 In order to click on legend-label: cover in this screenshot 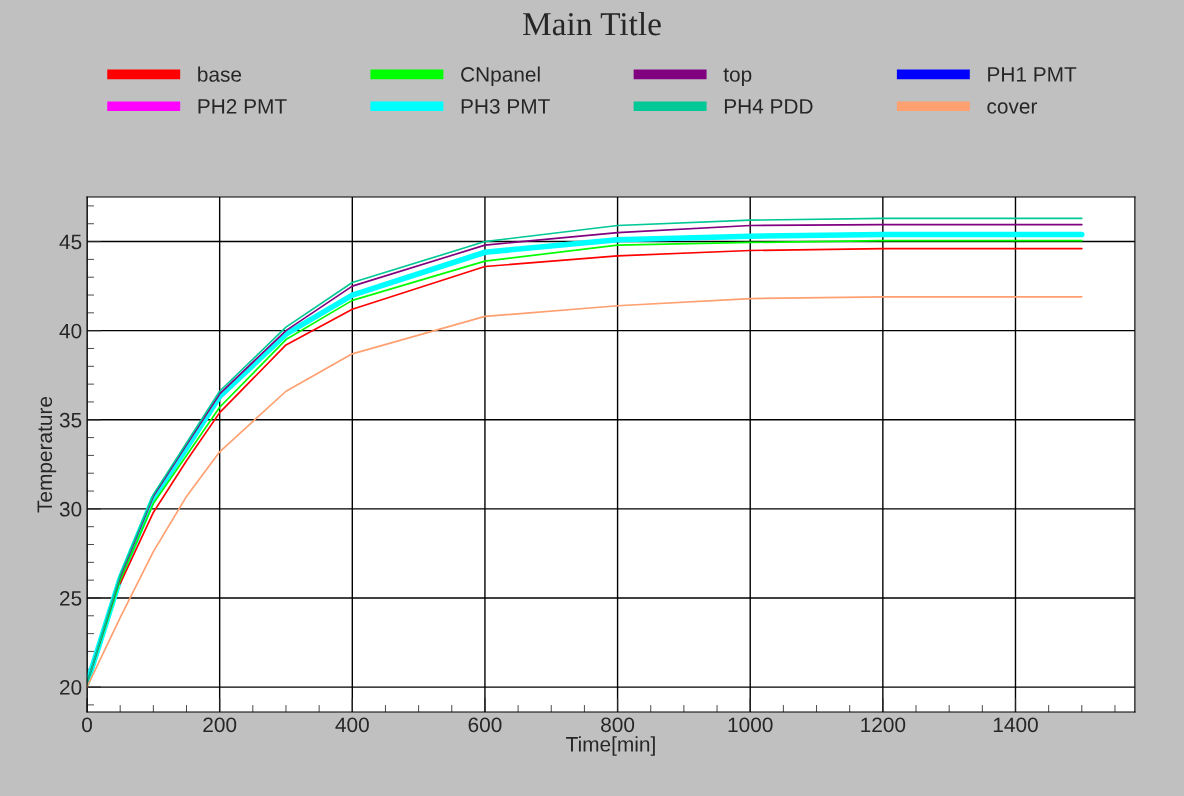, I will do `click(1012, 108)`.